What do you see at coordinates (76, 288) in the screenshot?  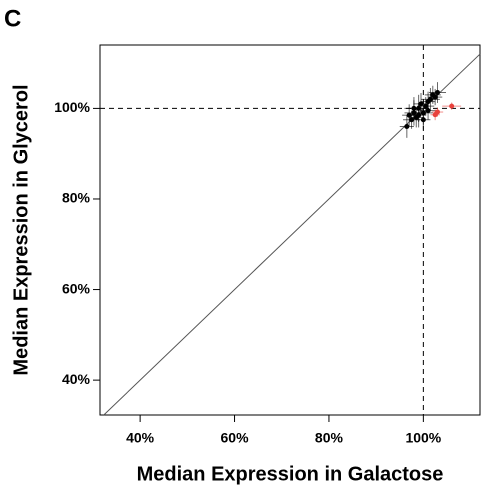 I see `y-tick-label: 60%` at bounding box center [76, 288].